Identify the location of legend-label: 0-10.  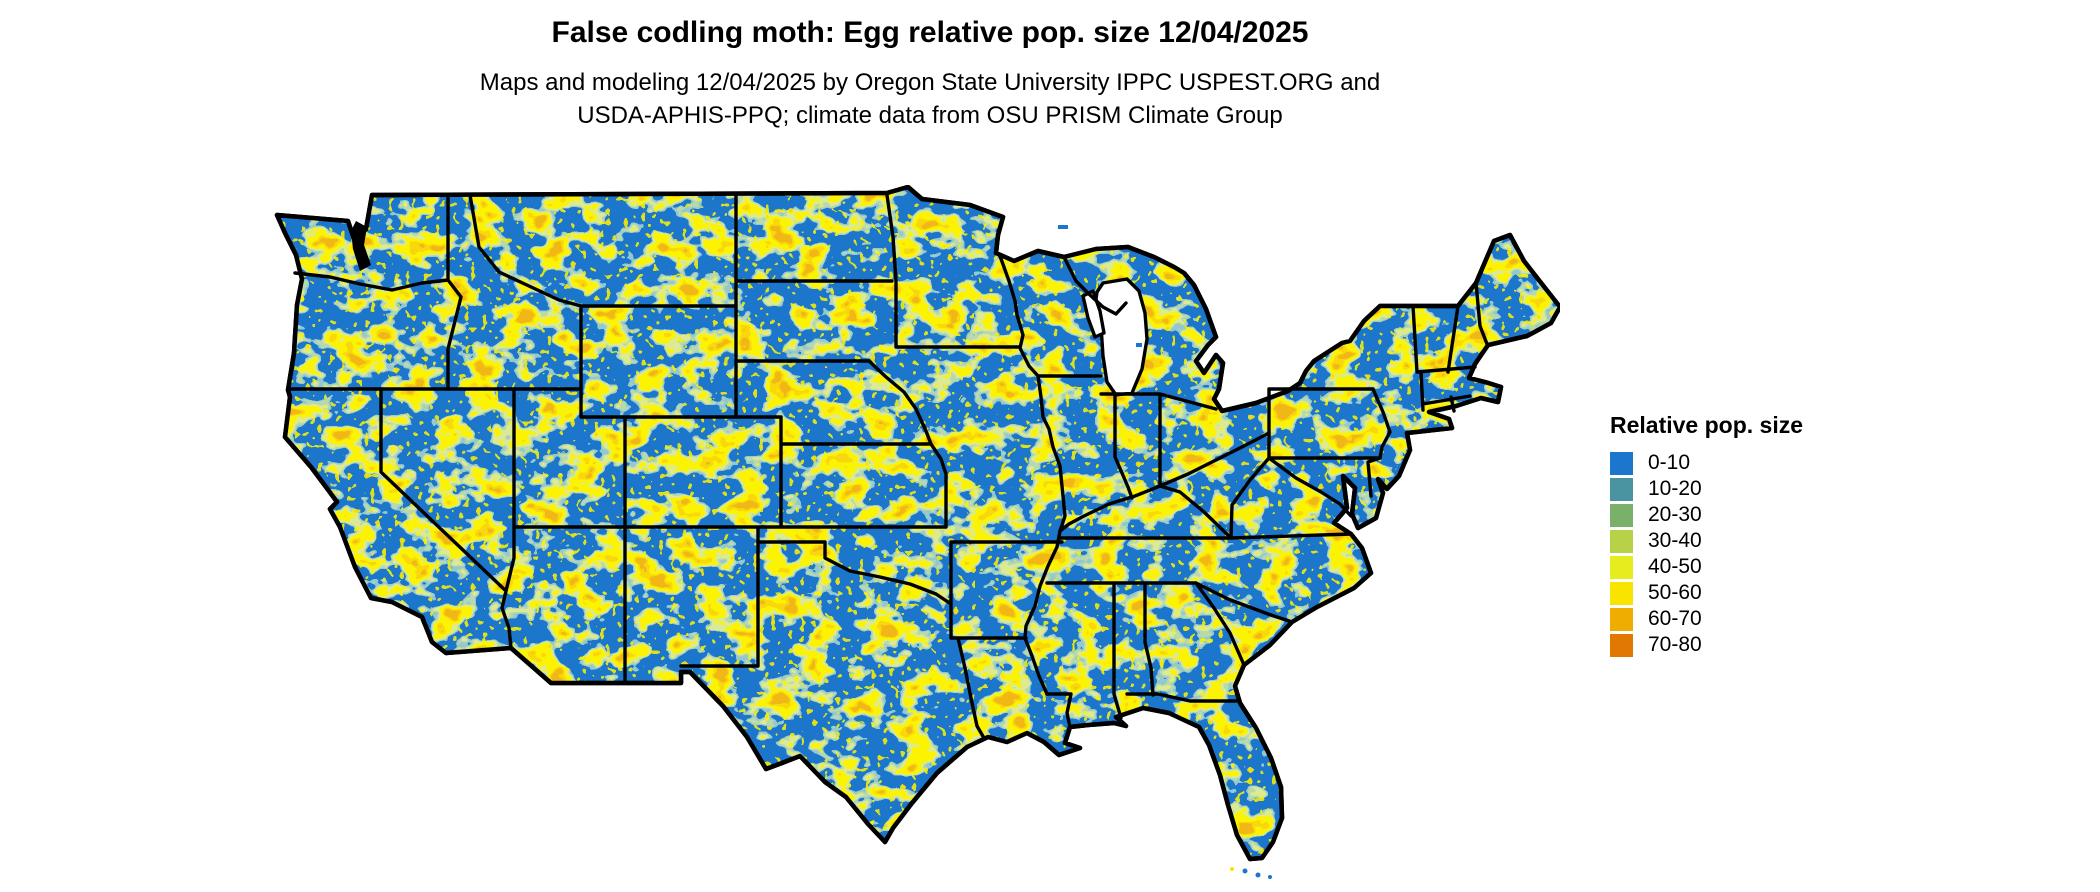
(1669, 462).